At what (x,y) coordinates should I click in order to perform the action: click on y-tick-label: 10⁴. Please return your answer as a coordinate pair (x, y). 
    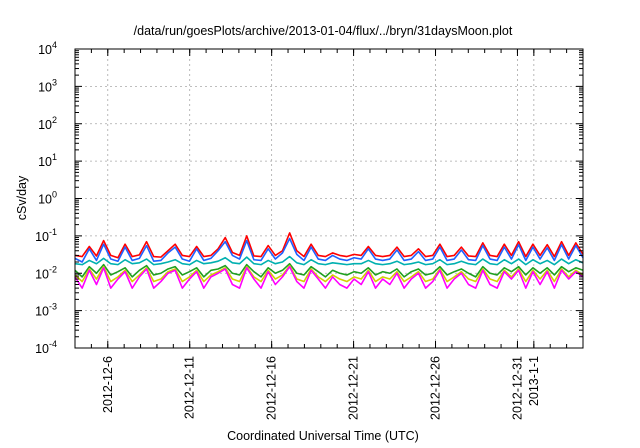
    Looking at the image, I should click on (47, 48).